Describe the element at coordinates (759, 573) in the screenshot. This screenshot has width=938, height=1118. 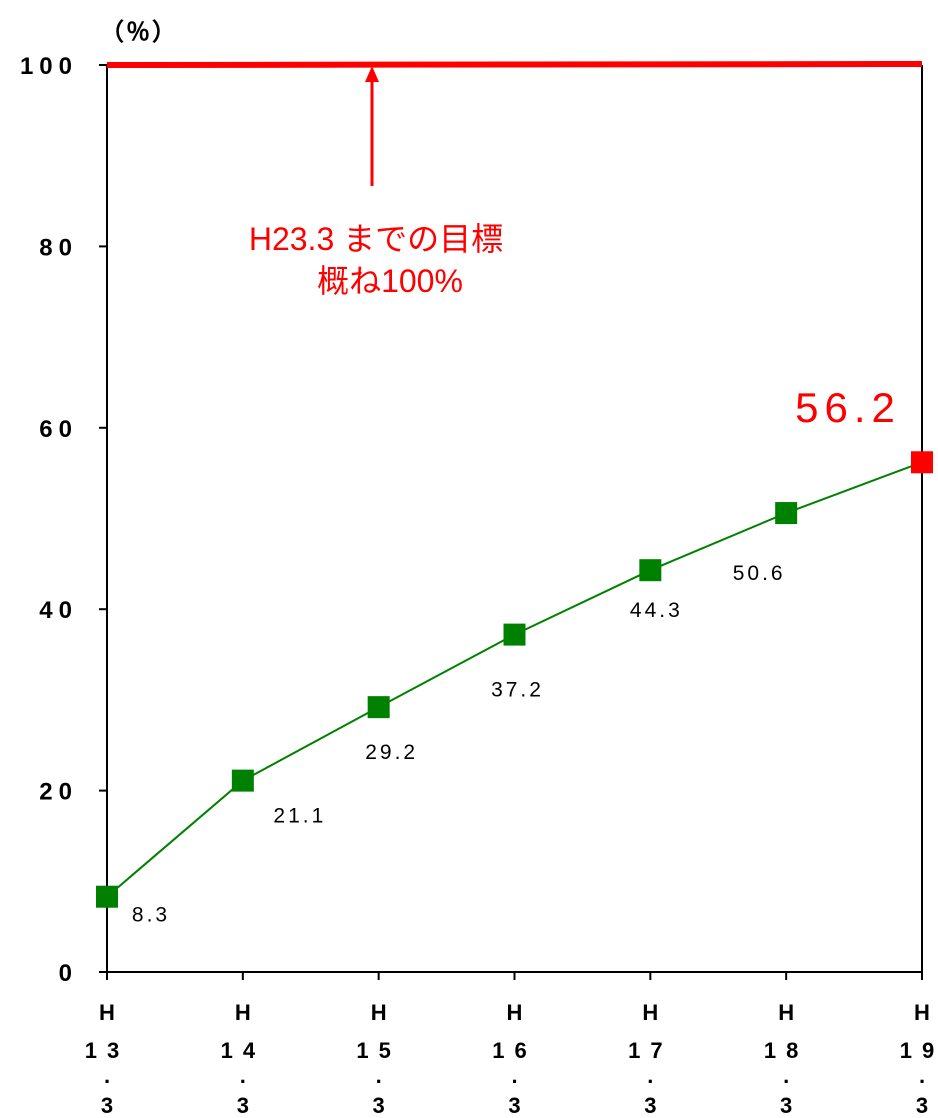
I see `data-label: 50.6` at that location.